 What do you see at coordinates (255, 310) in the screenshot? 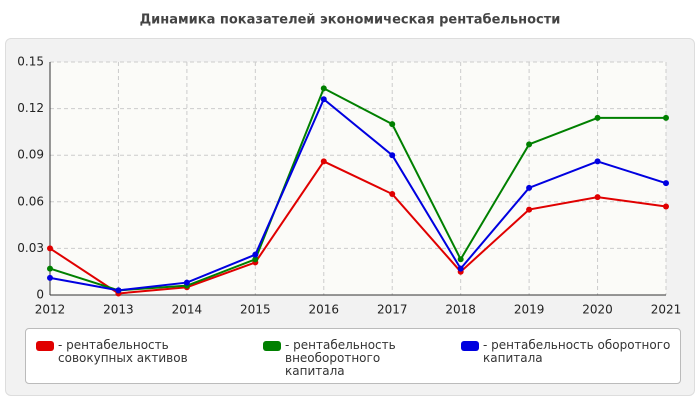
I see `x-tick-label: 2015` at bounding box center [255, 310].